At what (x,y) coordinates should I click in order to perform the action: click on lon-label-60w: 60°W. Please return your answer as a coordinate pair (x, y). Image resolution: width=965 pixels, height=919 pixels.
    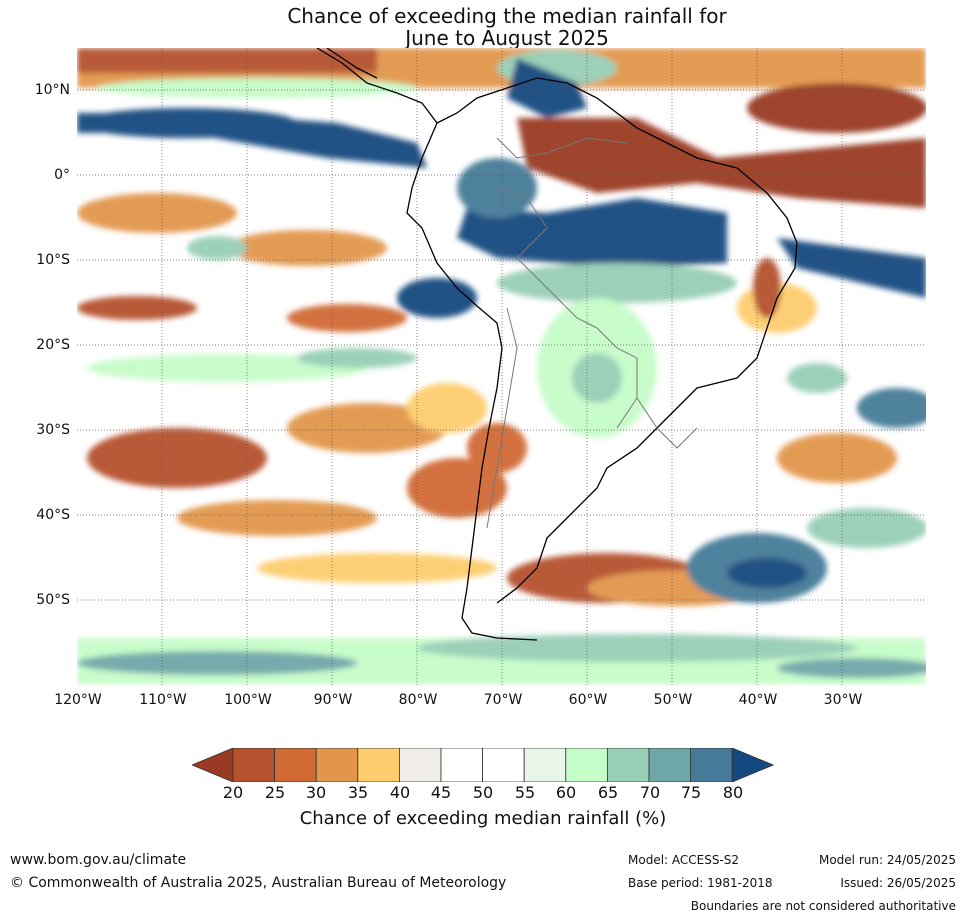
    Looking at the image, I should click on (588, 700).